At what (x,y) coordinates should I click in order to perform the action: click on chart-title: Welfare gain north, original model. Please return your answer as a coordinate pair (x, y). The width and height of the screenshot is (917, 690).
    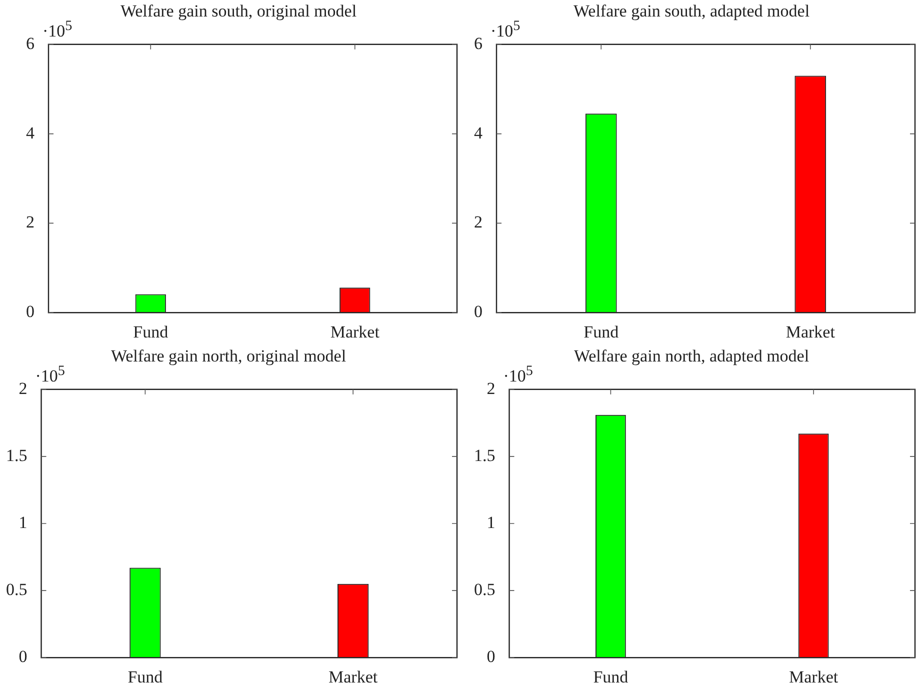
    Looking at the image, I should click on (228, 356).